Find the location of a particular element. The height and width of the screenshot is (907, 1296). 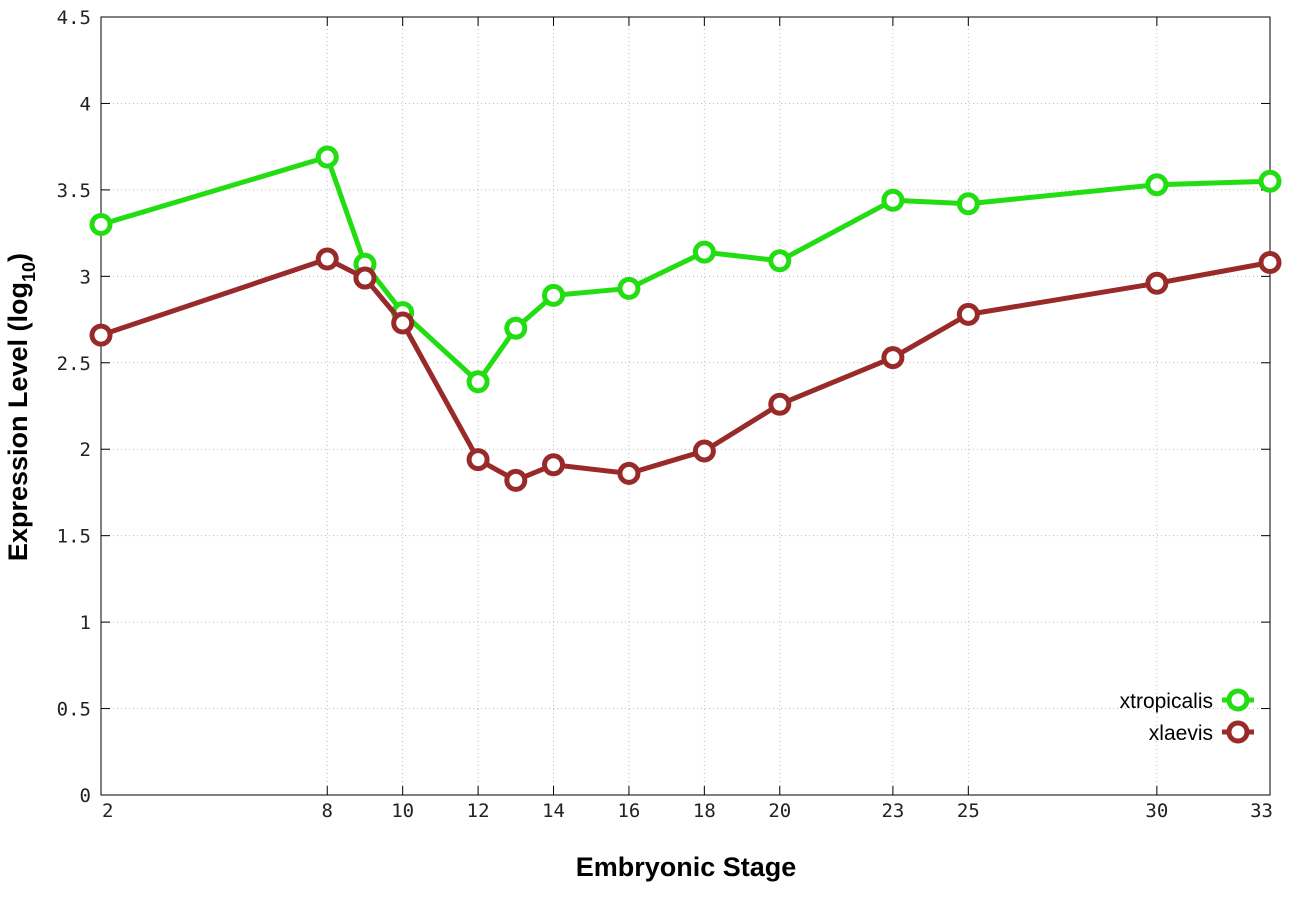

y-tick-label: 4 is located at coordinates (85, 104).